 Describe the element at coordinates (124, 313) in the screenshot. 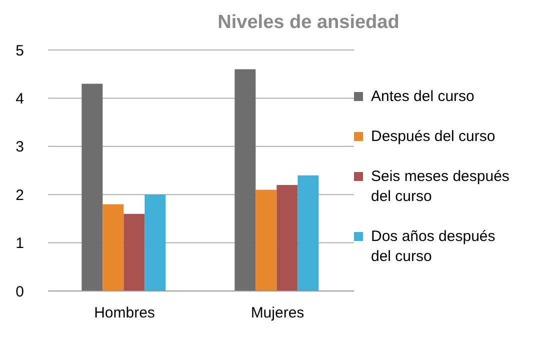

I see `x-tick-label: Hombres` at that location.